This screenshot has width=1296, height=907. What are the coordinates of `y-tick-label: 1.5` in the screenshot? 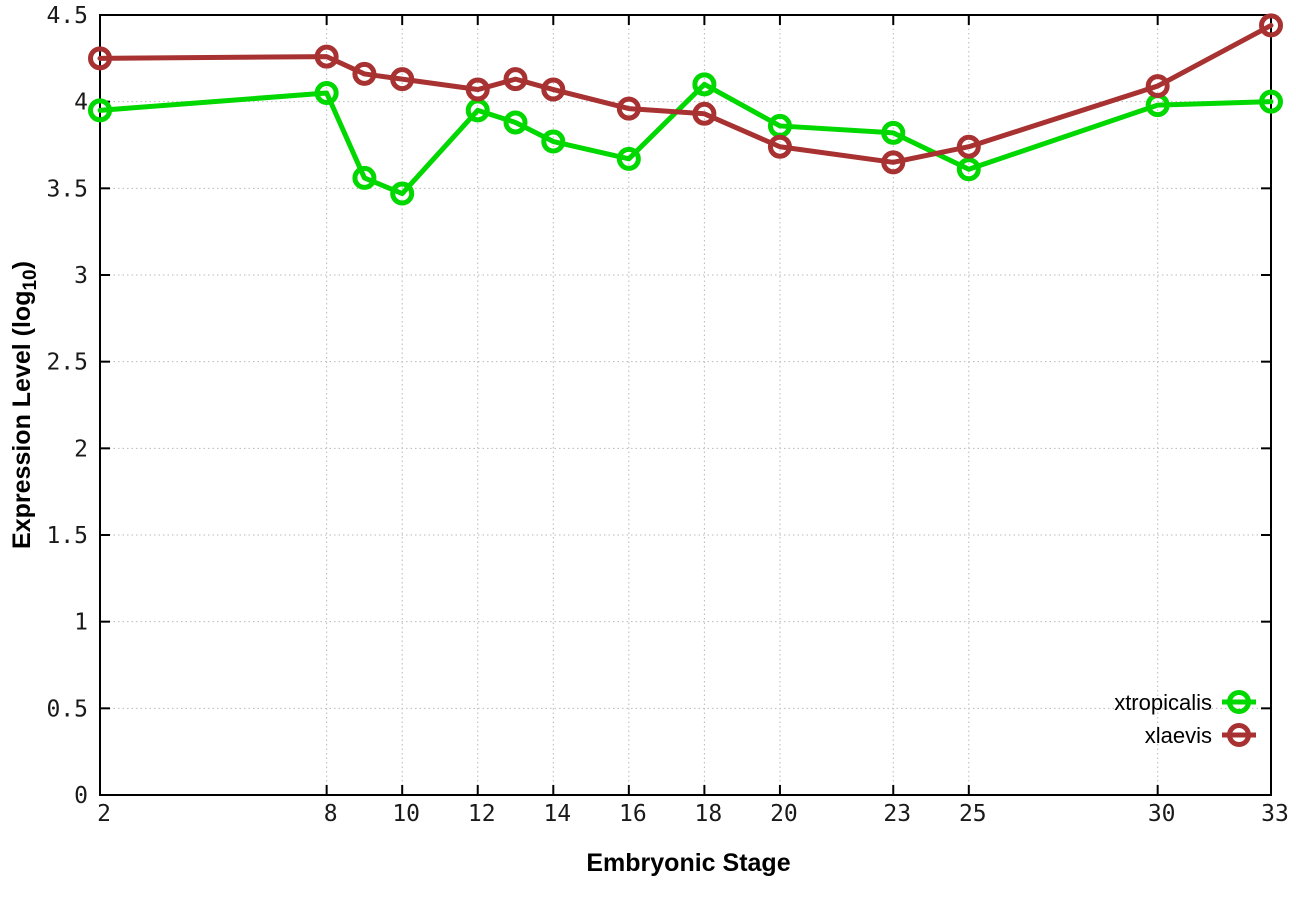 It's located at (67, 536).